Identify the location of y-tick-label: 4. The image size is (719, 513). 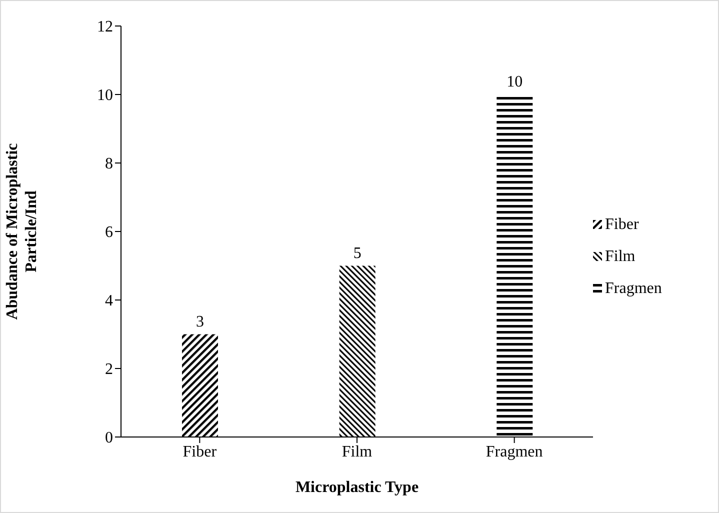
(109, 301).